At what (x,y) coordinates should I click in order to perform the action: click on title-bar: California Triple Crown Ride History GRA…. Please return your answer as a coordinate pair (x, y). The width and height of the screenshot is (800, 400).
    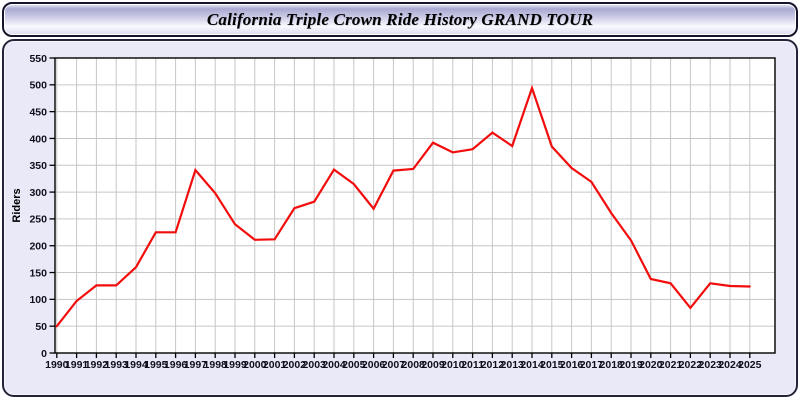
    Looking at the image, I should click on (400, 19).